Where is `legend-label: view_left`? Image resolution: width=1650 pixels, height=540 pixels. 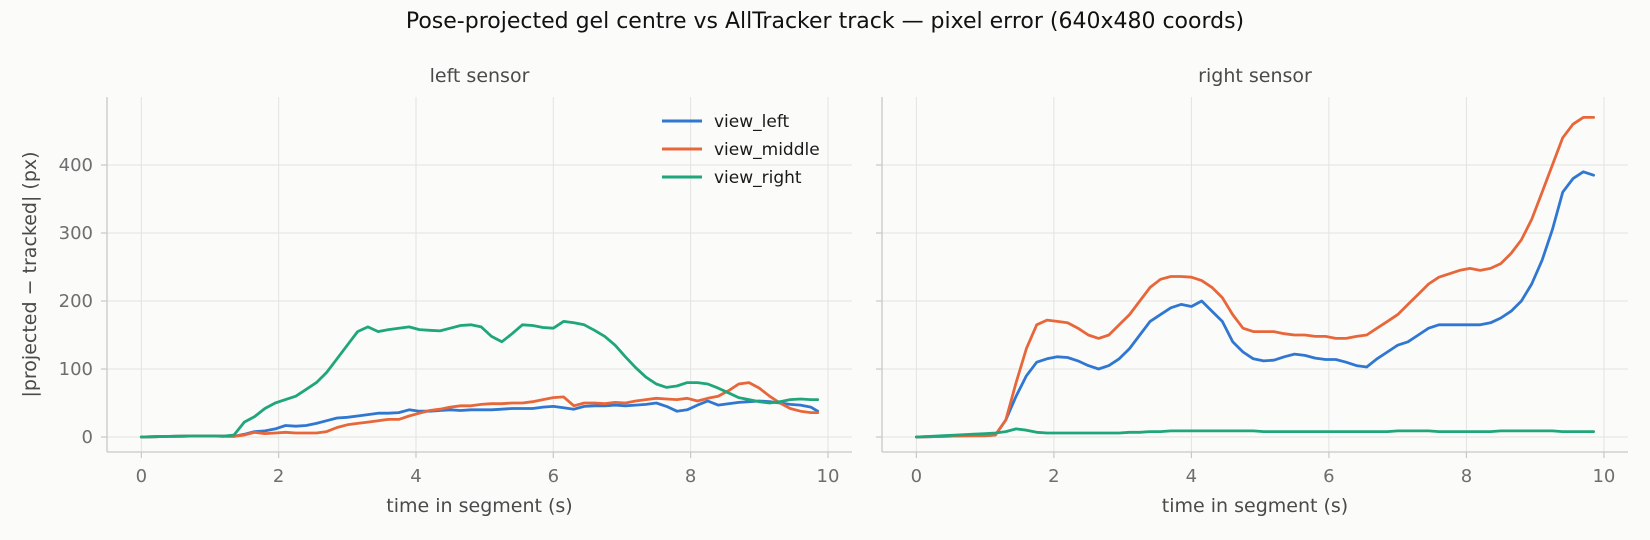
legend-label: view_left is located at coordinates (752, 122).